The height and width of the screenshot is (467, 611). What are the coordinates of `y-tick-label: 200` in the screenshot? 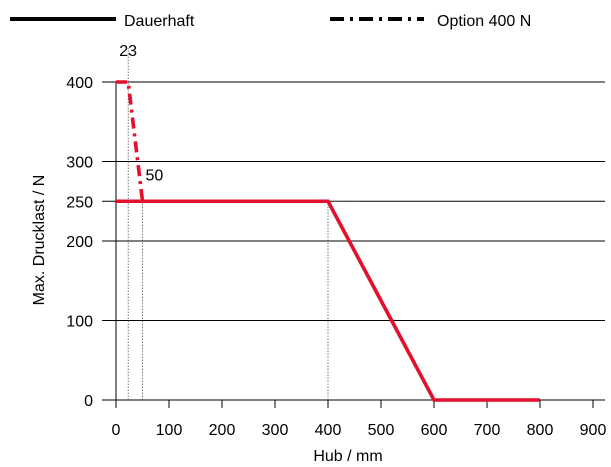 It's located at (79, 242).